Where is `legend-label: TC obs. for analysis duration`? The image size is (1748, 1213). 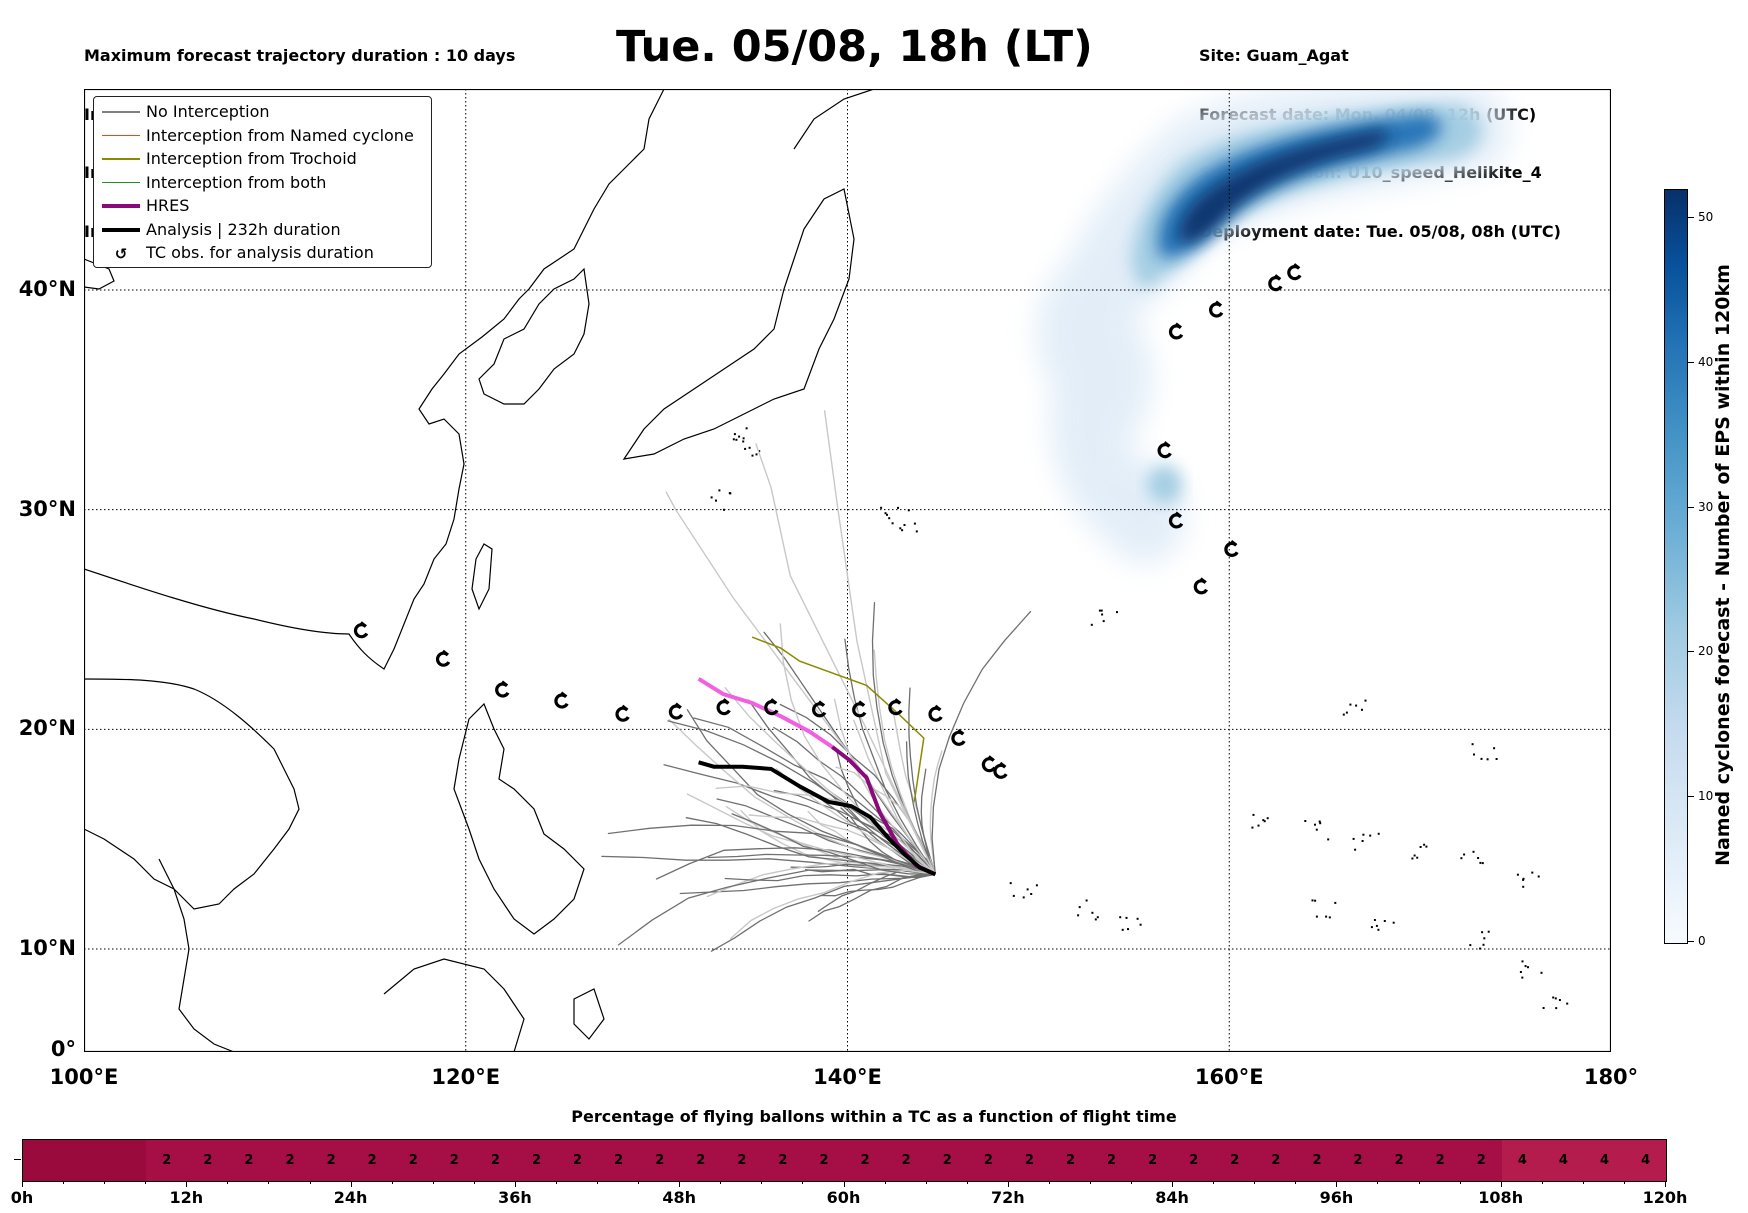
legend-label: TC obs. for analysis duration is located at coordinates (260, 252).